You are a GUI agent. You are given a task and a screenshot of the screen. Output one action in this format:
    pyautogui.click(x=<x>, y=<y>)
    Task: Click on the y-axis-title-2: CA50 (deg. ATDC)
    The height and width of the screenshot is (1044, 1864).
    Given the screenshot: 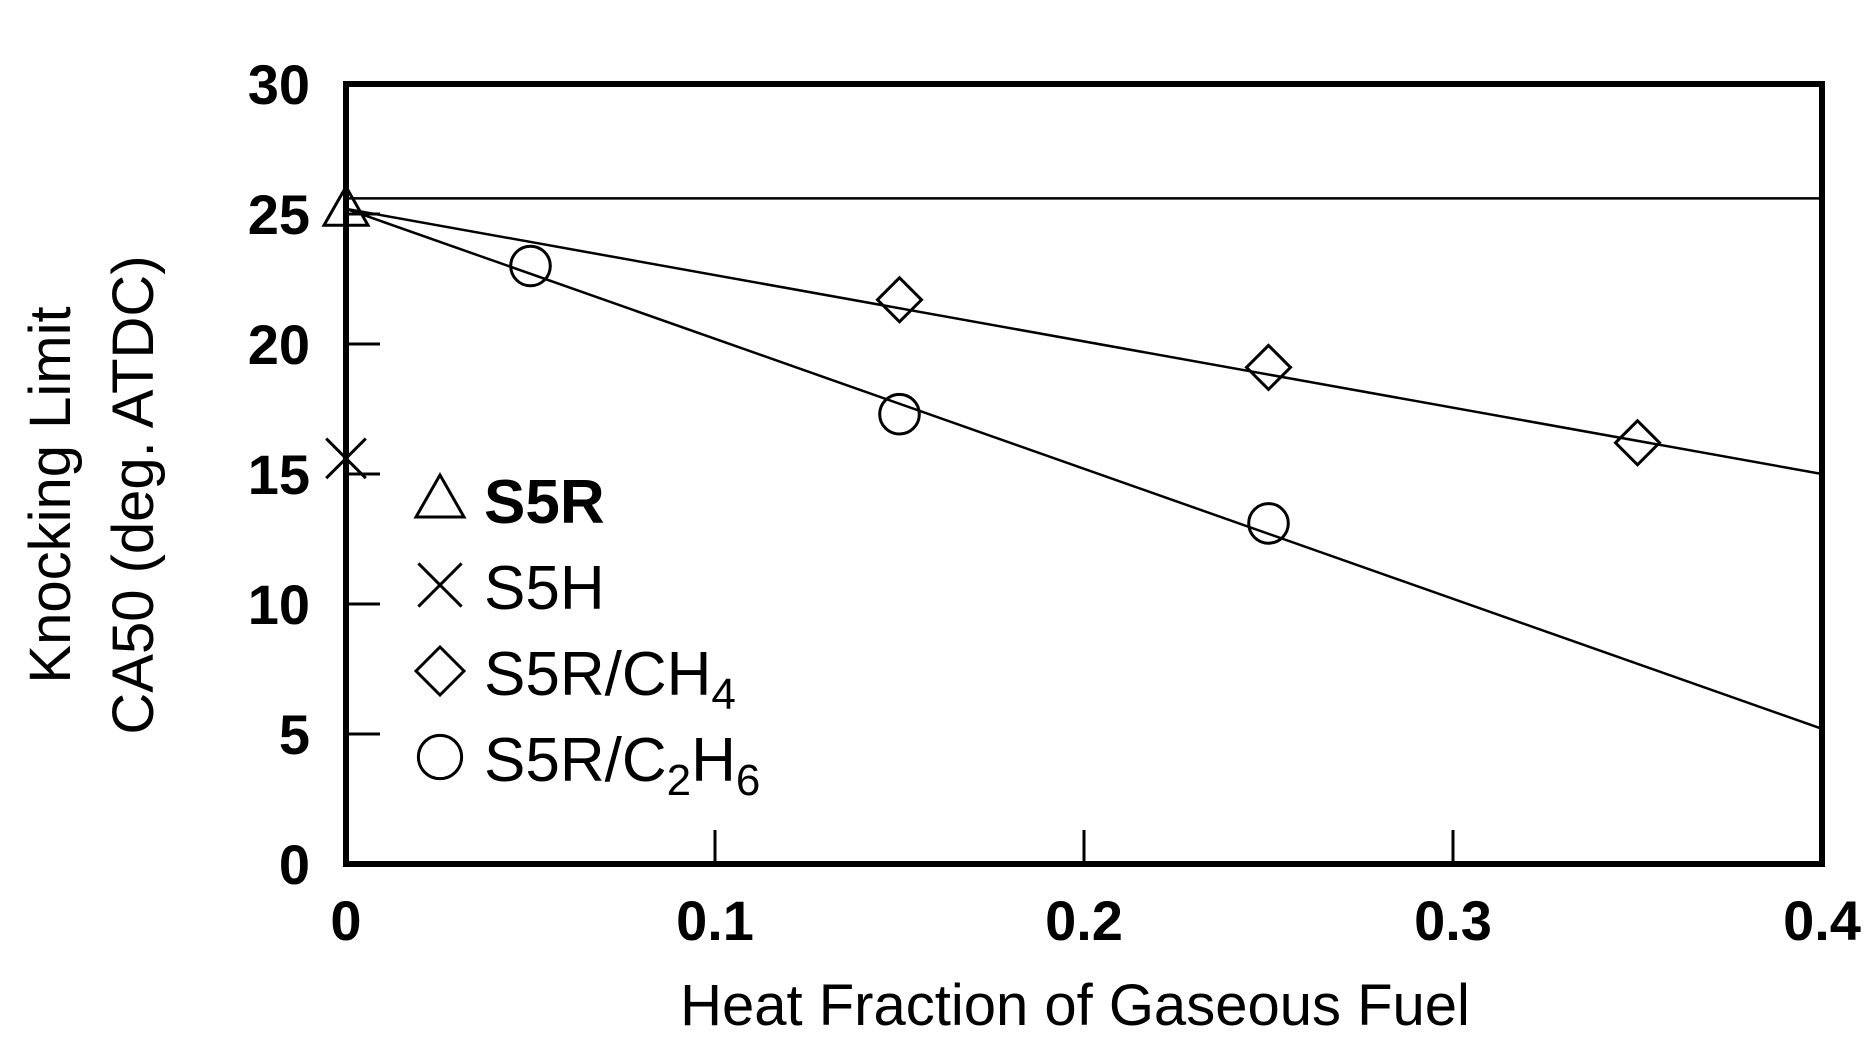 What is the action you would take?
    pyautogui.click(x=133, y=494)
    